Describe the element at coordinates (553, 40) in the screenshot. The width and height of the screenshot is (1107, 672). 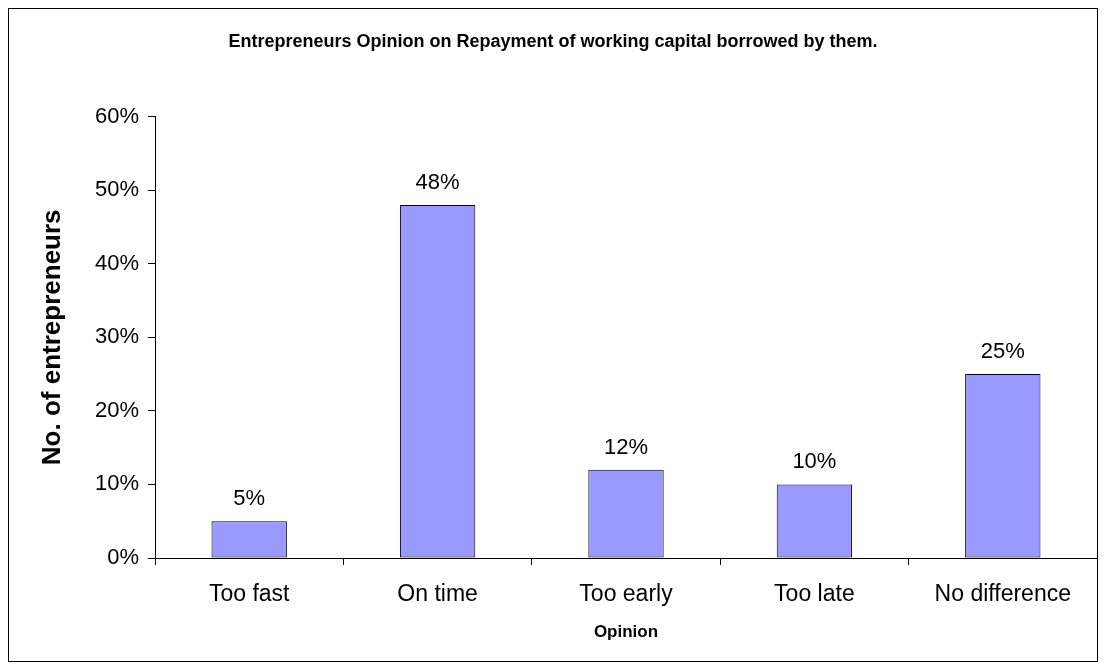
I see `chart-title: Entrepreneurs Opinion on Repayment of working capital borrowed by them.` at that location.